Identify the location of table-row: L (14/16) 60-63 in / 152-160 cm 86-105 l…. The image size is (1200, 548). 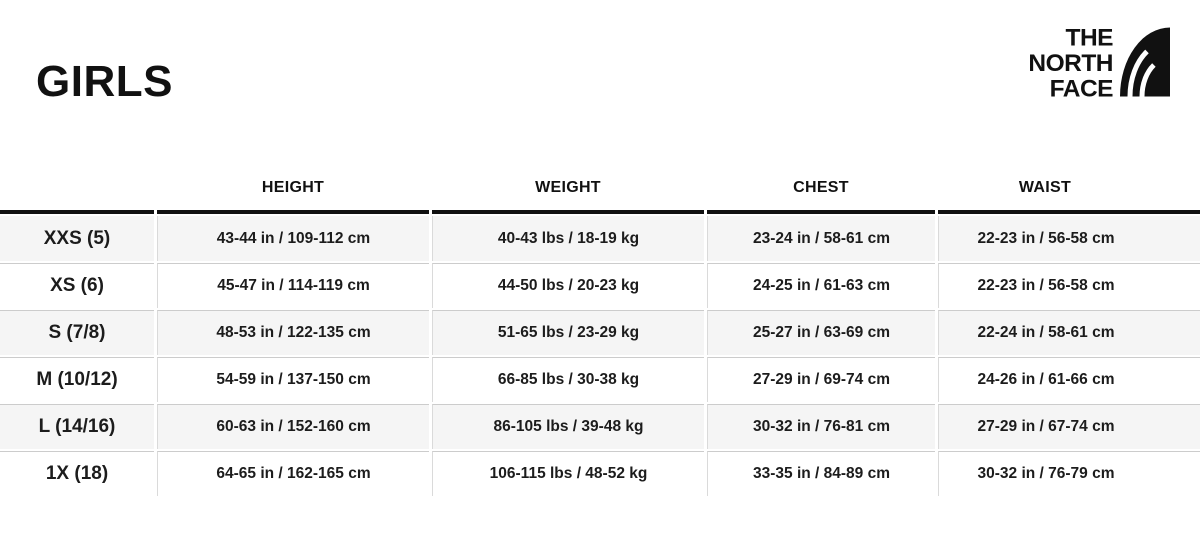
(600, 426).